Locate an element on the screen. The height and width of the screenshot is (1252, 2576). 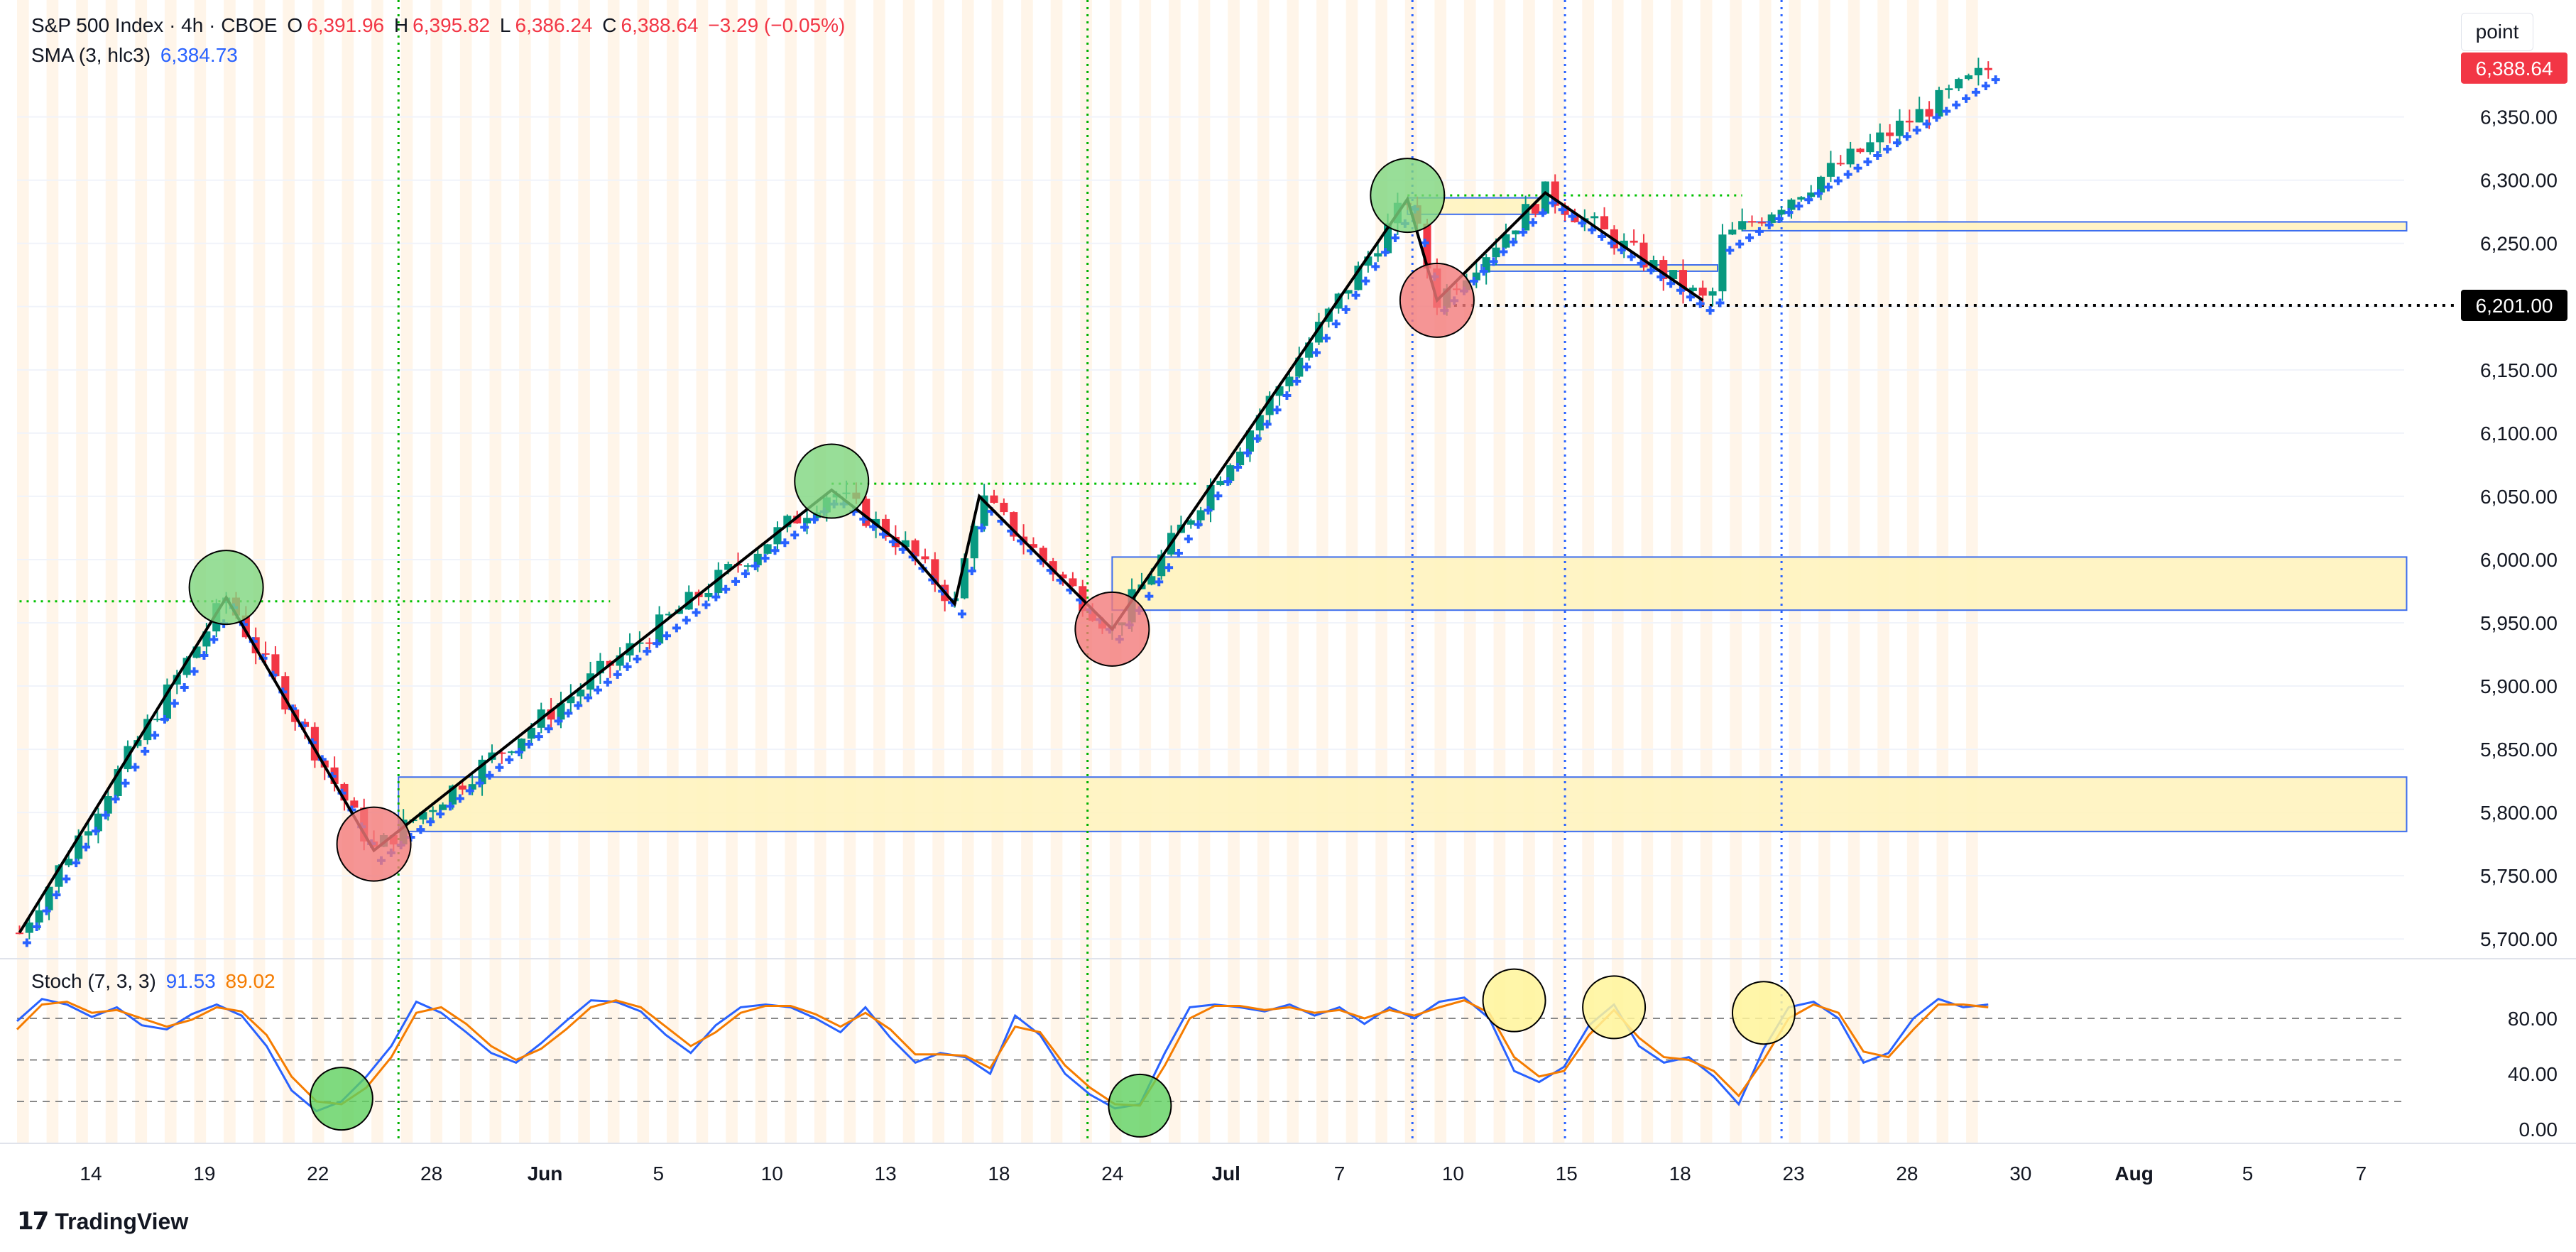
sma-label: SMA (3, hlc3) is located at coordinates (91, 55).